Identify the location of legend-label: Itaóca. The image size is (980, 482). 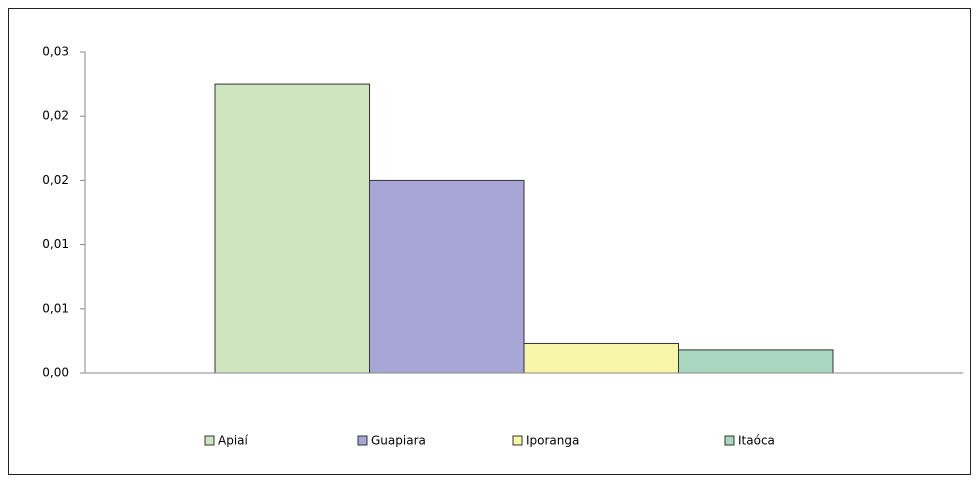
(756, 441).